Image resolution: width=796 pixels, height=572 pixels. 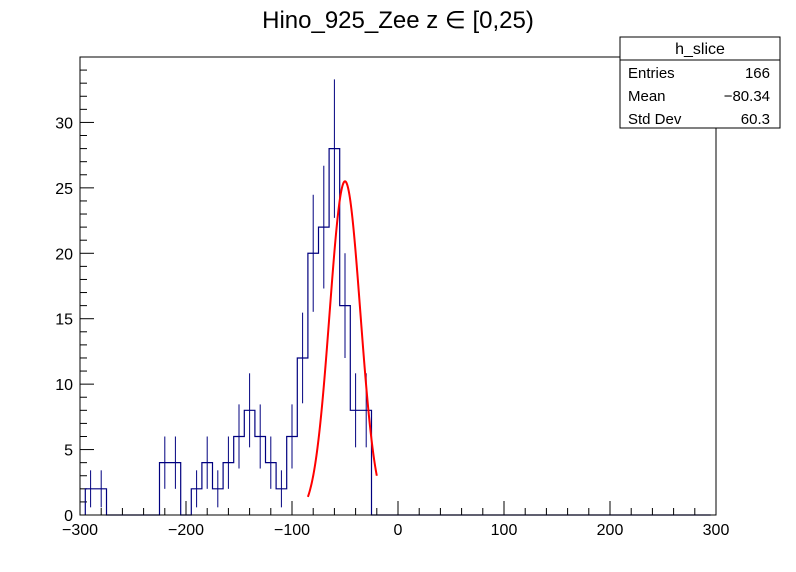 What do you see at coordinates (68, 451) in the screenshot?
I see `y-tick-label: 5` at bounding box center [68, 451].